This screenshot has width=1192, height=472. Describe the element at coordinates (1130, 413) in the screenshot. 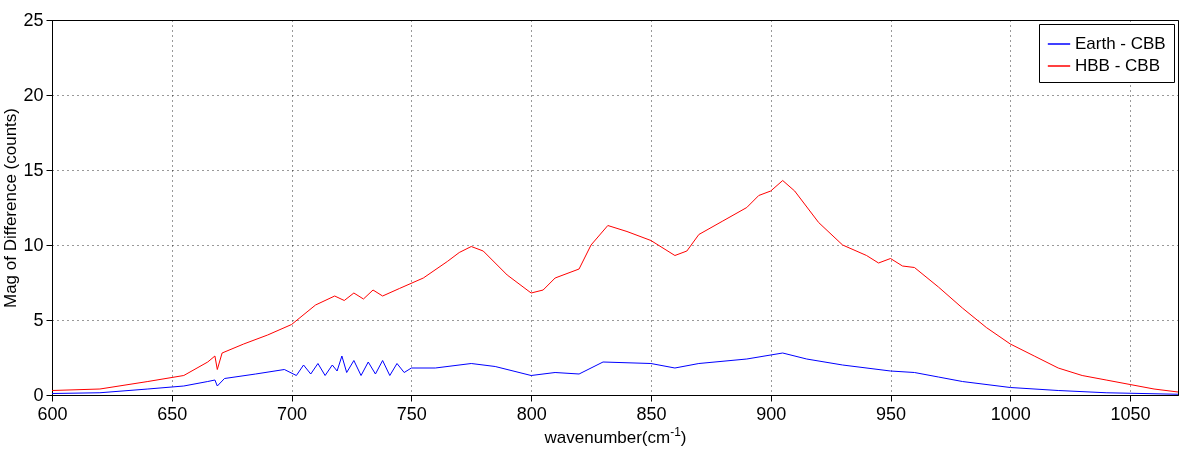

I see `x-tick-label: 1050` at that location.